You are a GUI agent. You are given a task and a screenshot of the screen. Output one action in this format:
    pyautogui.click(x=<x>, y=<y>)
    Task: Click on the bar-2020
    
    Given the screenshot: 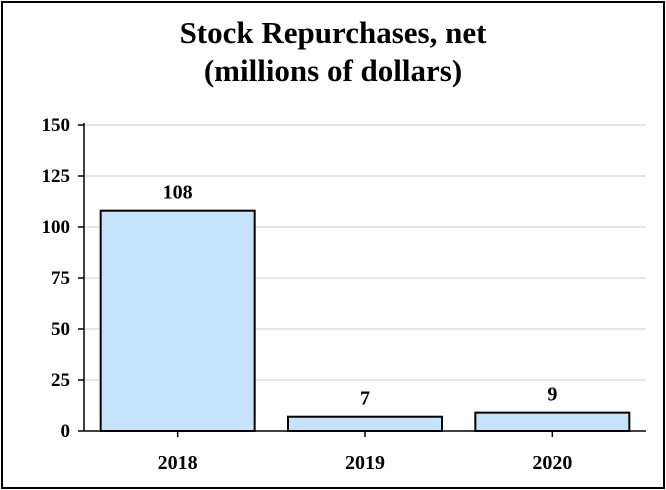 What is the action you would take?
    pyautogui.click(x=552, y=422)
    